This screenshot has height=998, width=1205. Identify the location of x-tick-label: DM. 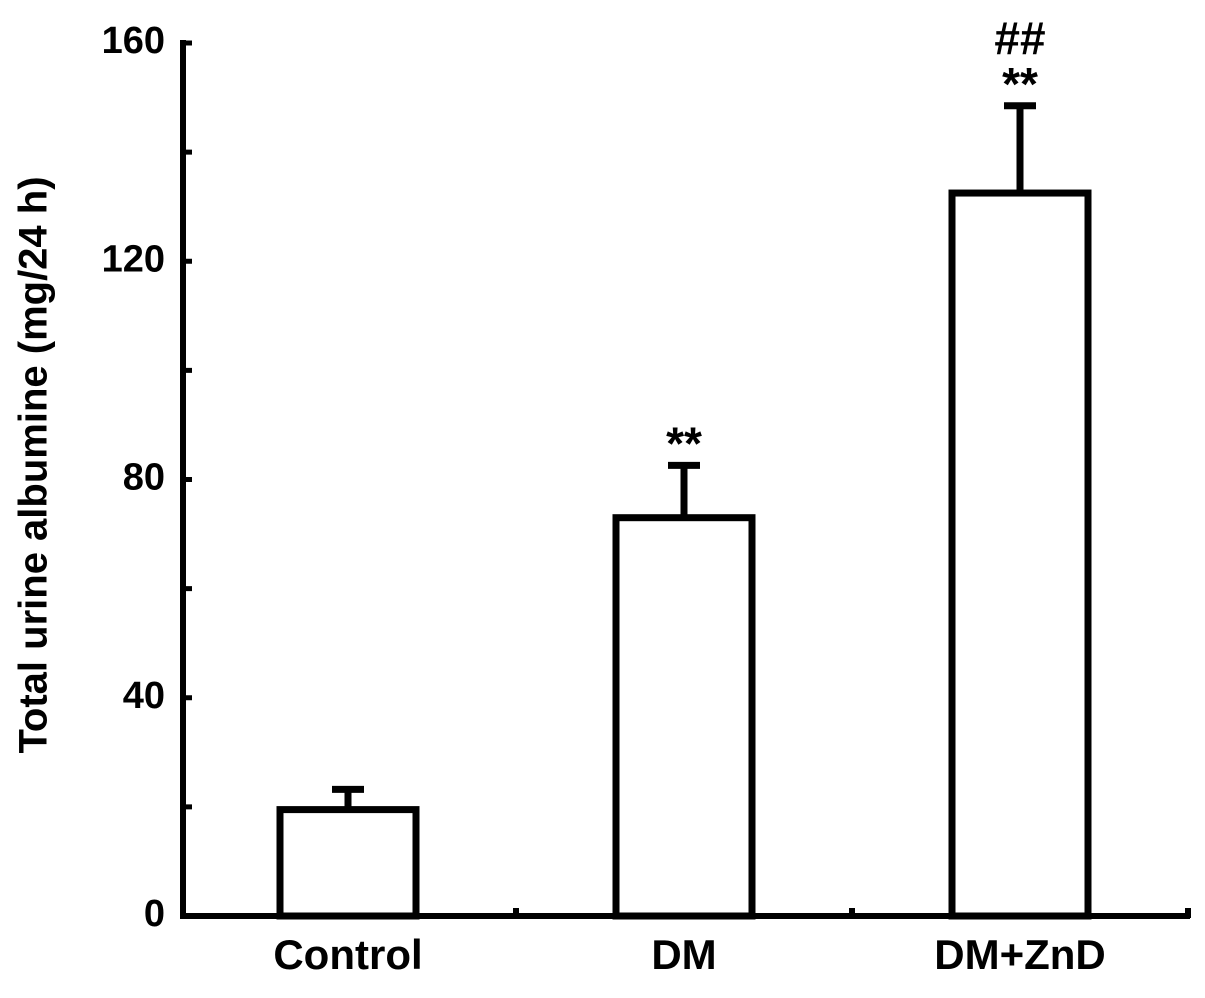
(683, 954).